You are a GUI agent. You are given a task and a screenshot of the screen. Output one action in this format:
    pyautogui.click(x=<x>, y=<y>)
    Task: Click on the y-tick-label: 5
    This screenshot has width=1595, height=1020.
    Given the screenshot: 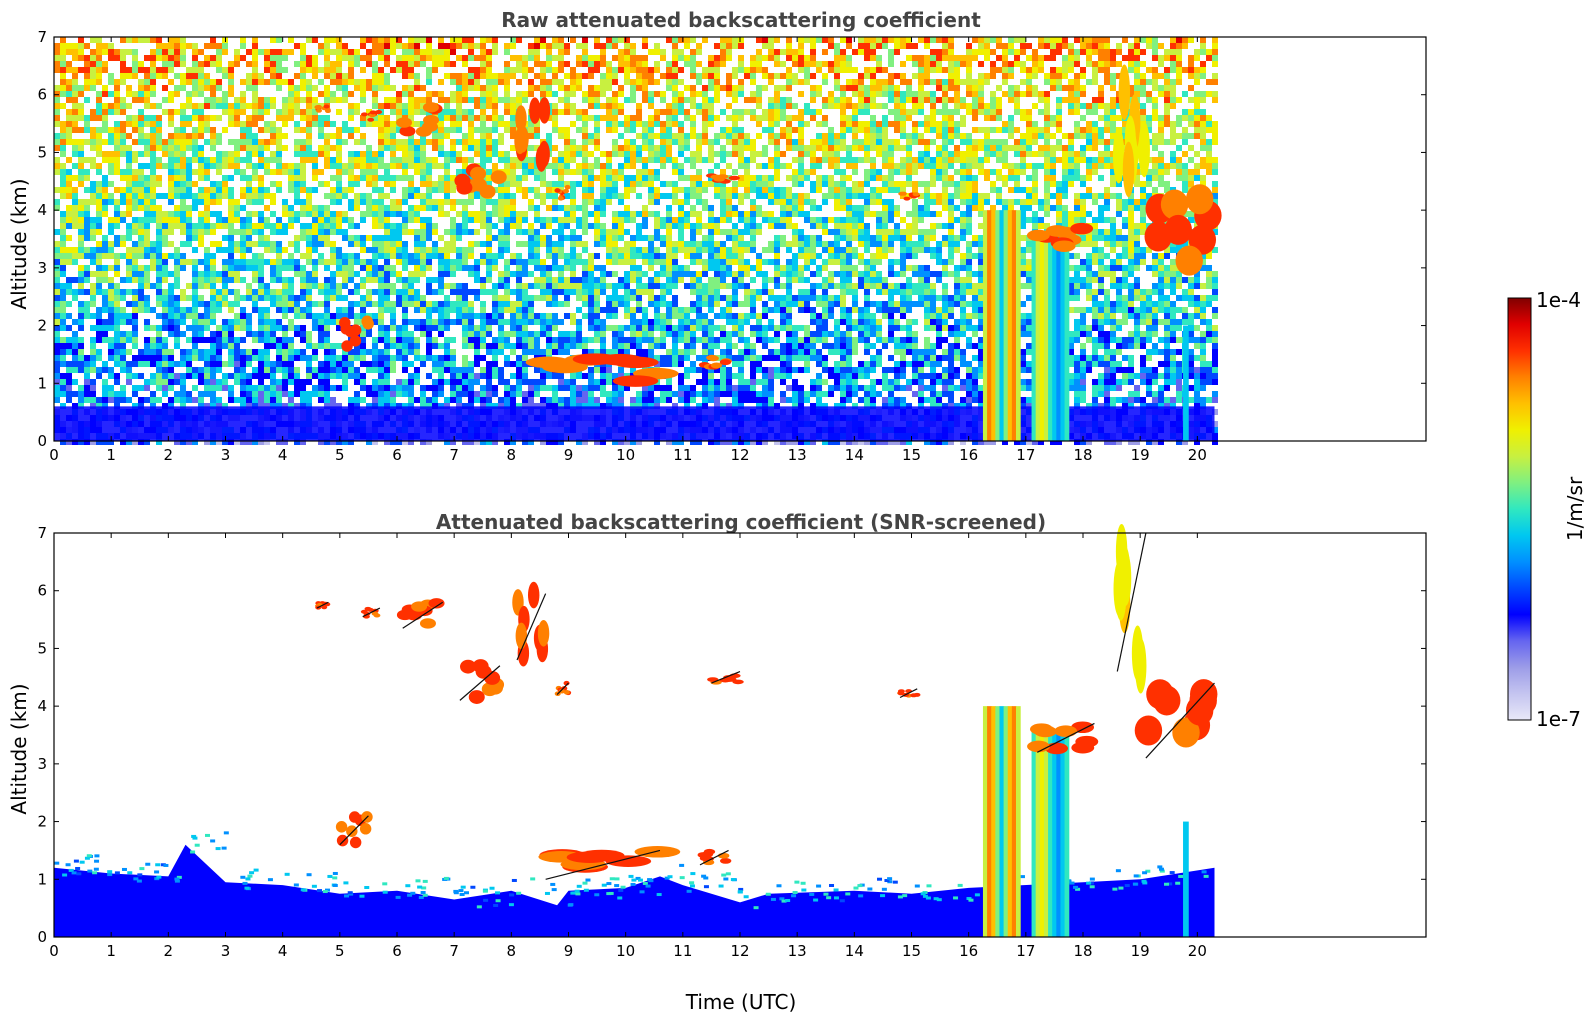 What is the action you would take?
    pyautogui.click(x=42, y=648)
    